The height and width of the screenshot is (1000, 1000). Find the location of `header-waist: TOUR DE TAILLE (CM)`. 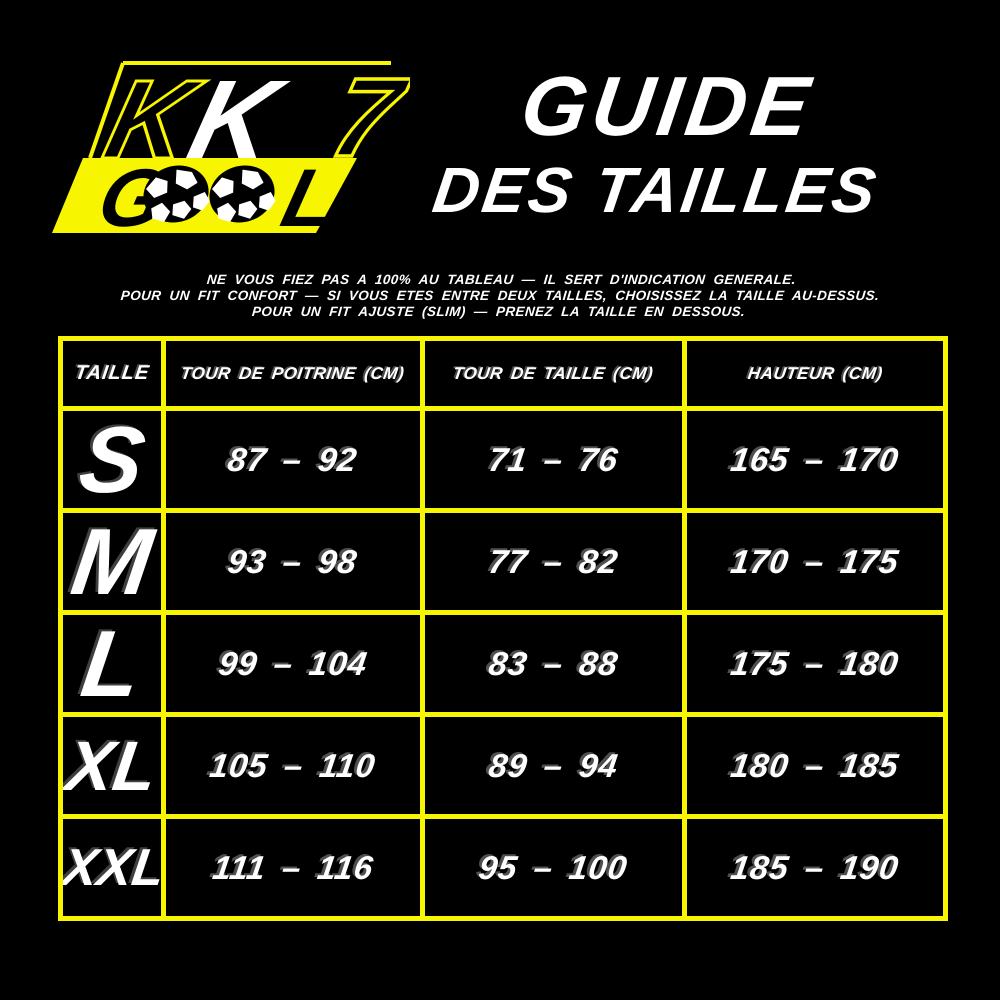

header-waist: TOUR DE TAILLE (CM) is located at coordinates (553, 373).